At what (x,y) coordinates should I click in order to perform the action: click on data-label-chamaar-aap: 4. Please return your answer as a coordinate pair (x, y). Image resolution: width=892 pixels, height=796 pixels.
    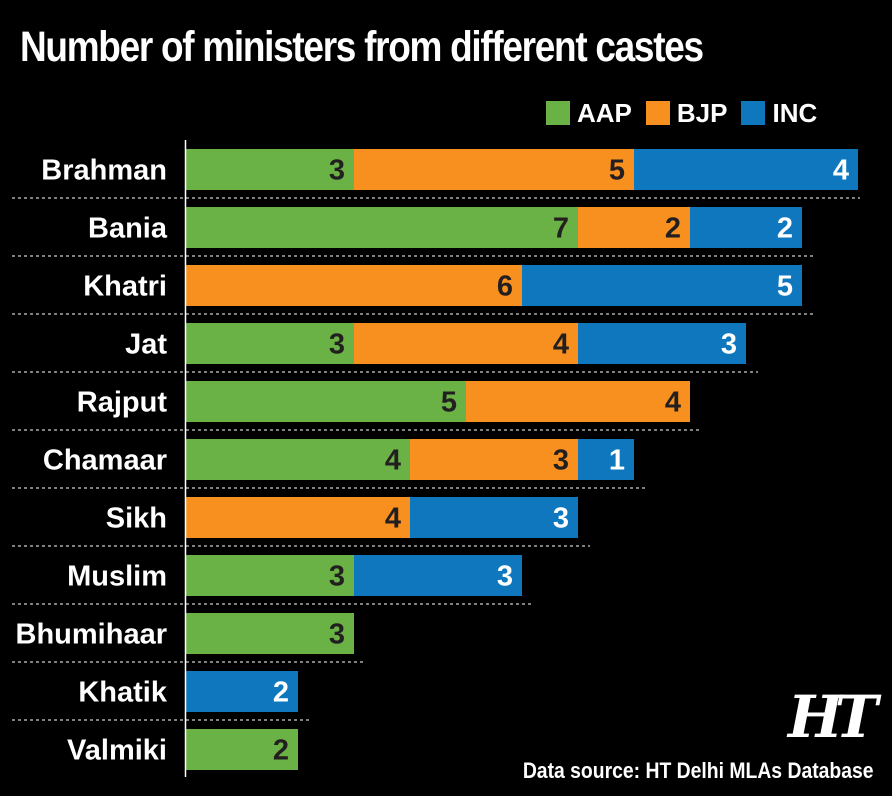
    Looking at the image, I should click on (393, 461).